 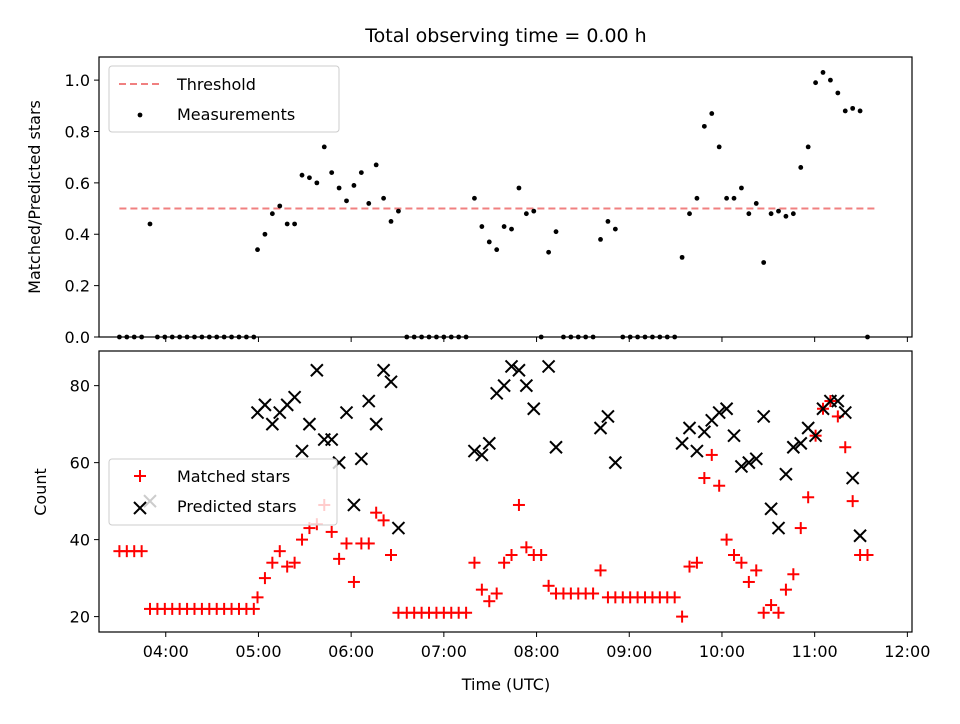 What do you see at coordinates (77, 337) in the screenshot?
I see `top-y-tick-label: 0.0` at bounding box center [77, 337].